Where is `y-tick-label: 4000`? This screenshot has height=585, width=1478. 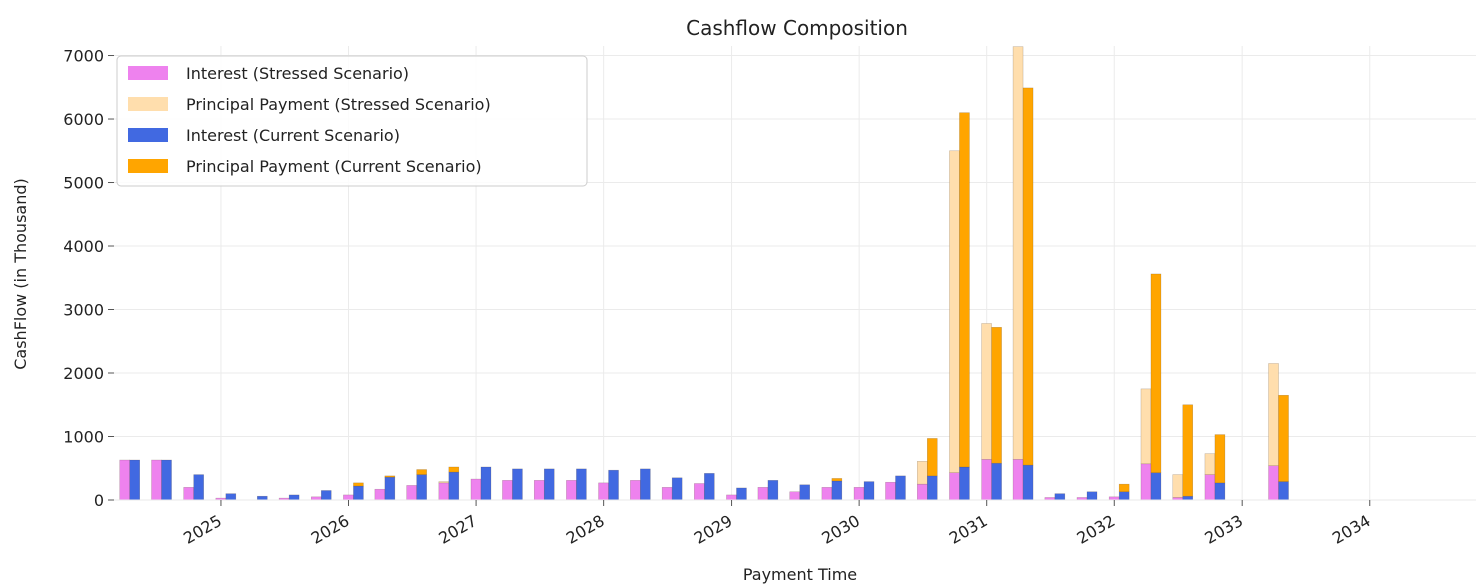 y-tick-label: 4000 is located at coordinates (83, 246).